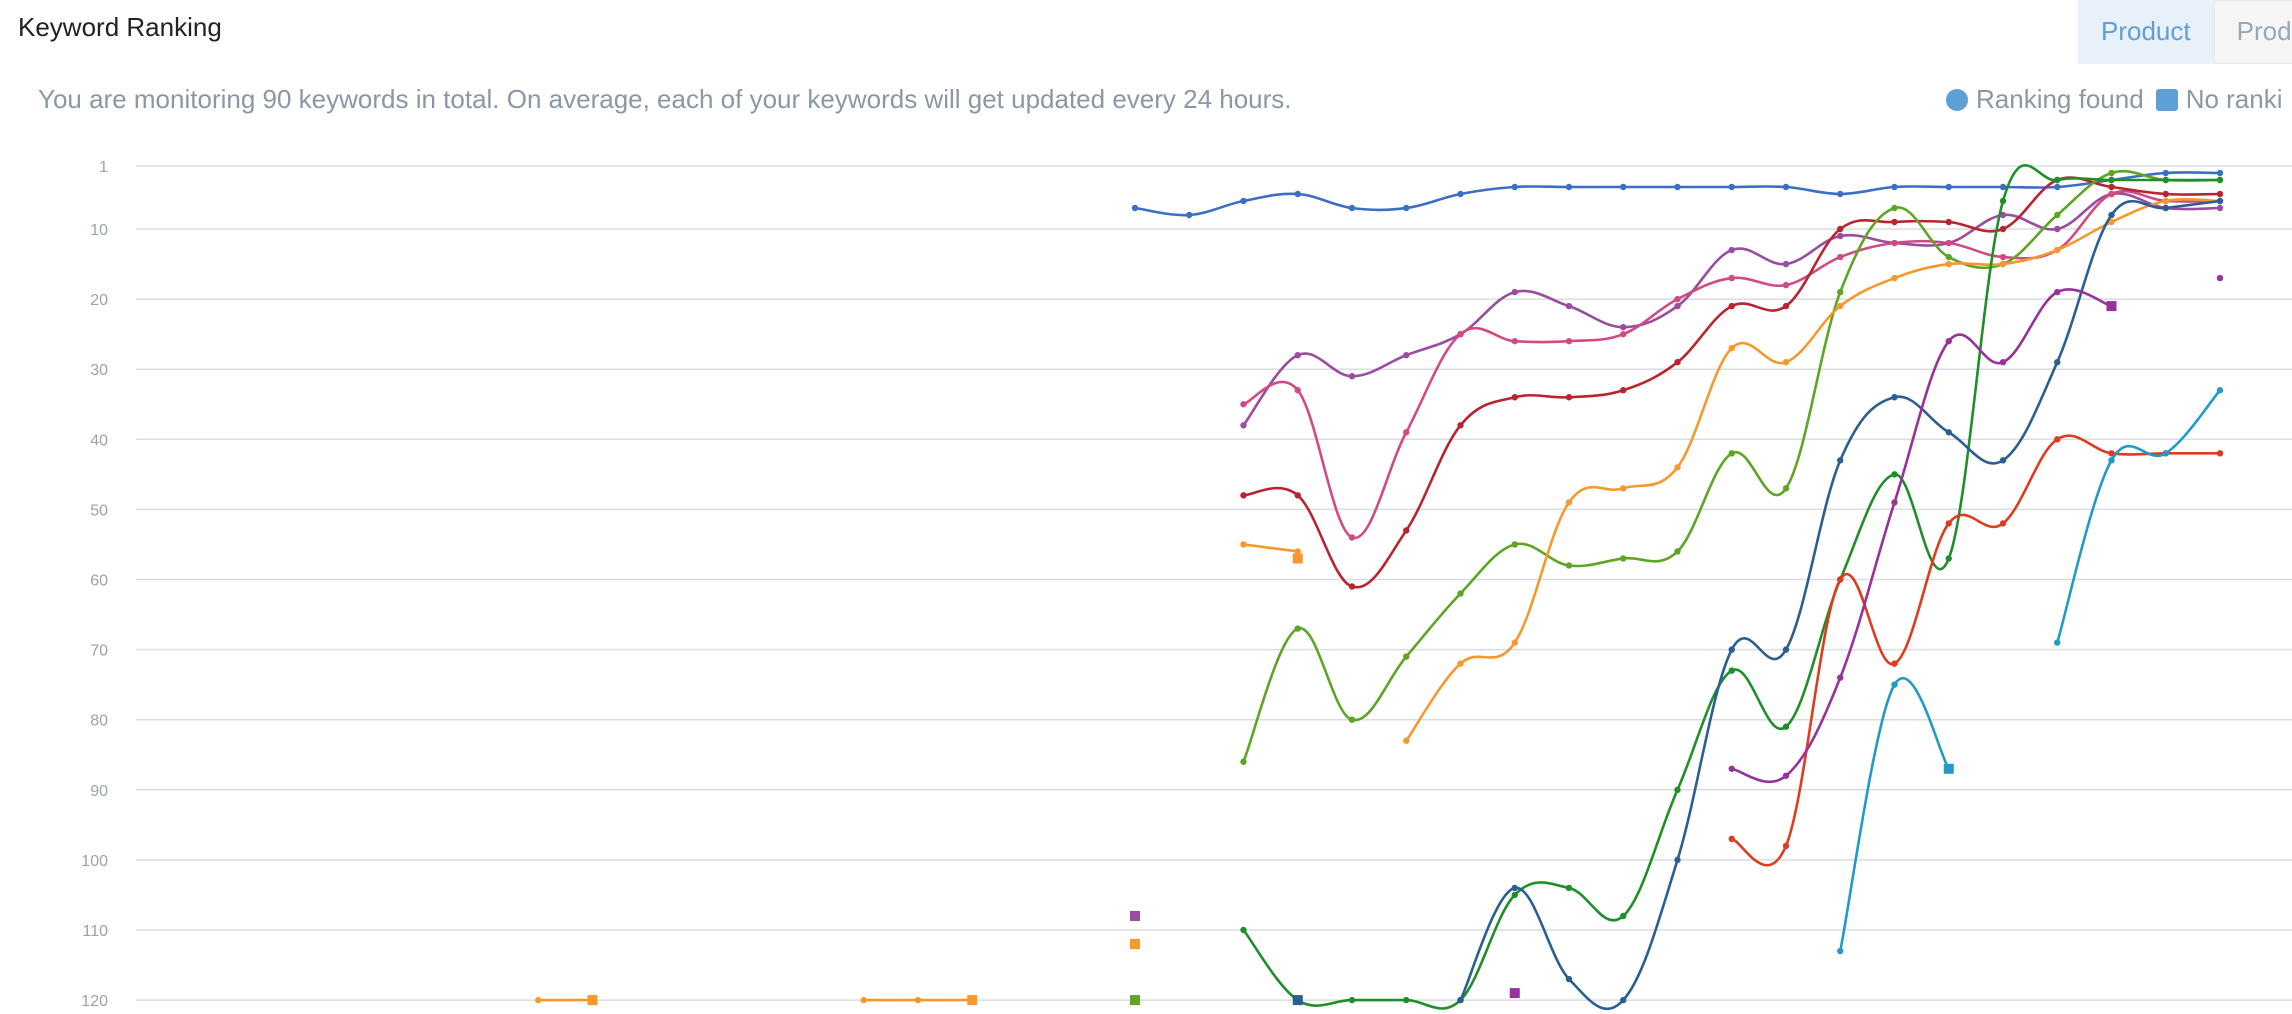  I want to click on tab-product-2: Produ, so click(2252, 32).